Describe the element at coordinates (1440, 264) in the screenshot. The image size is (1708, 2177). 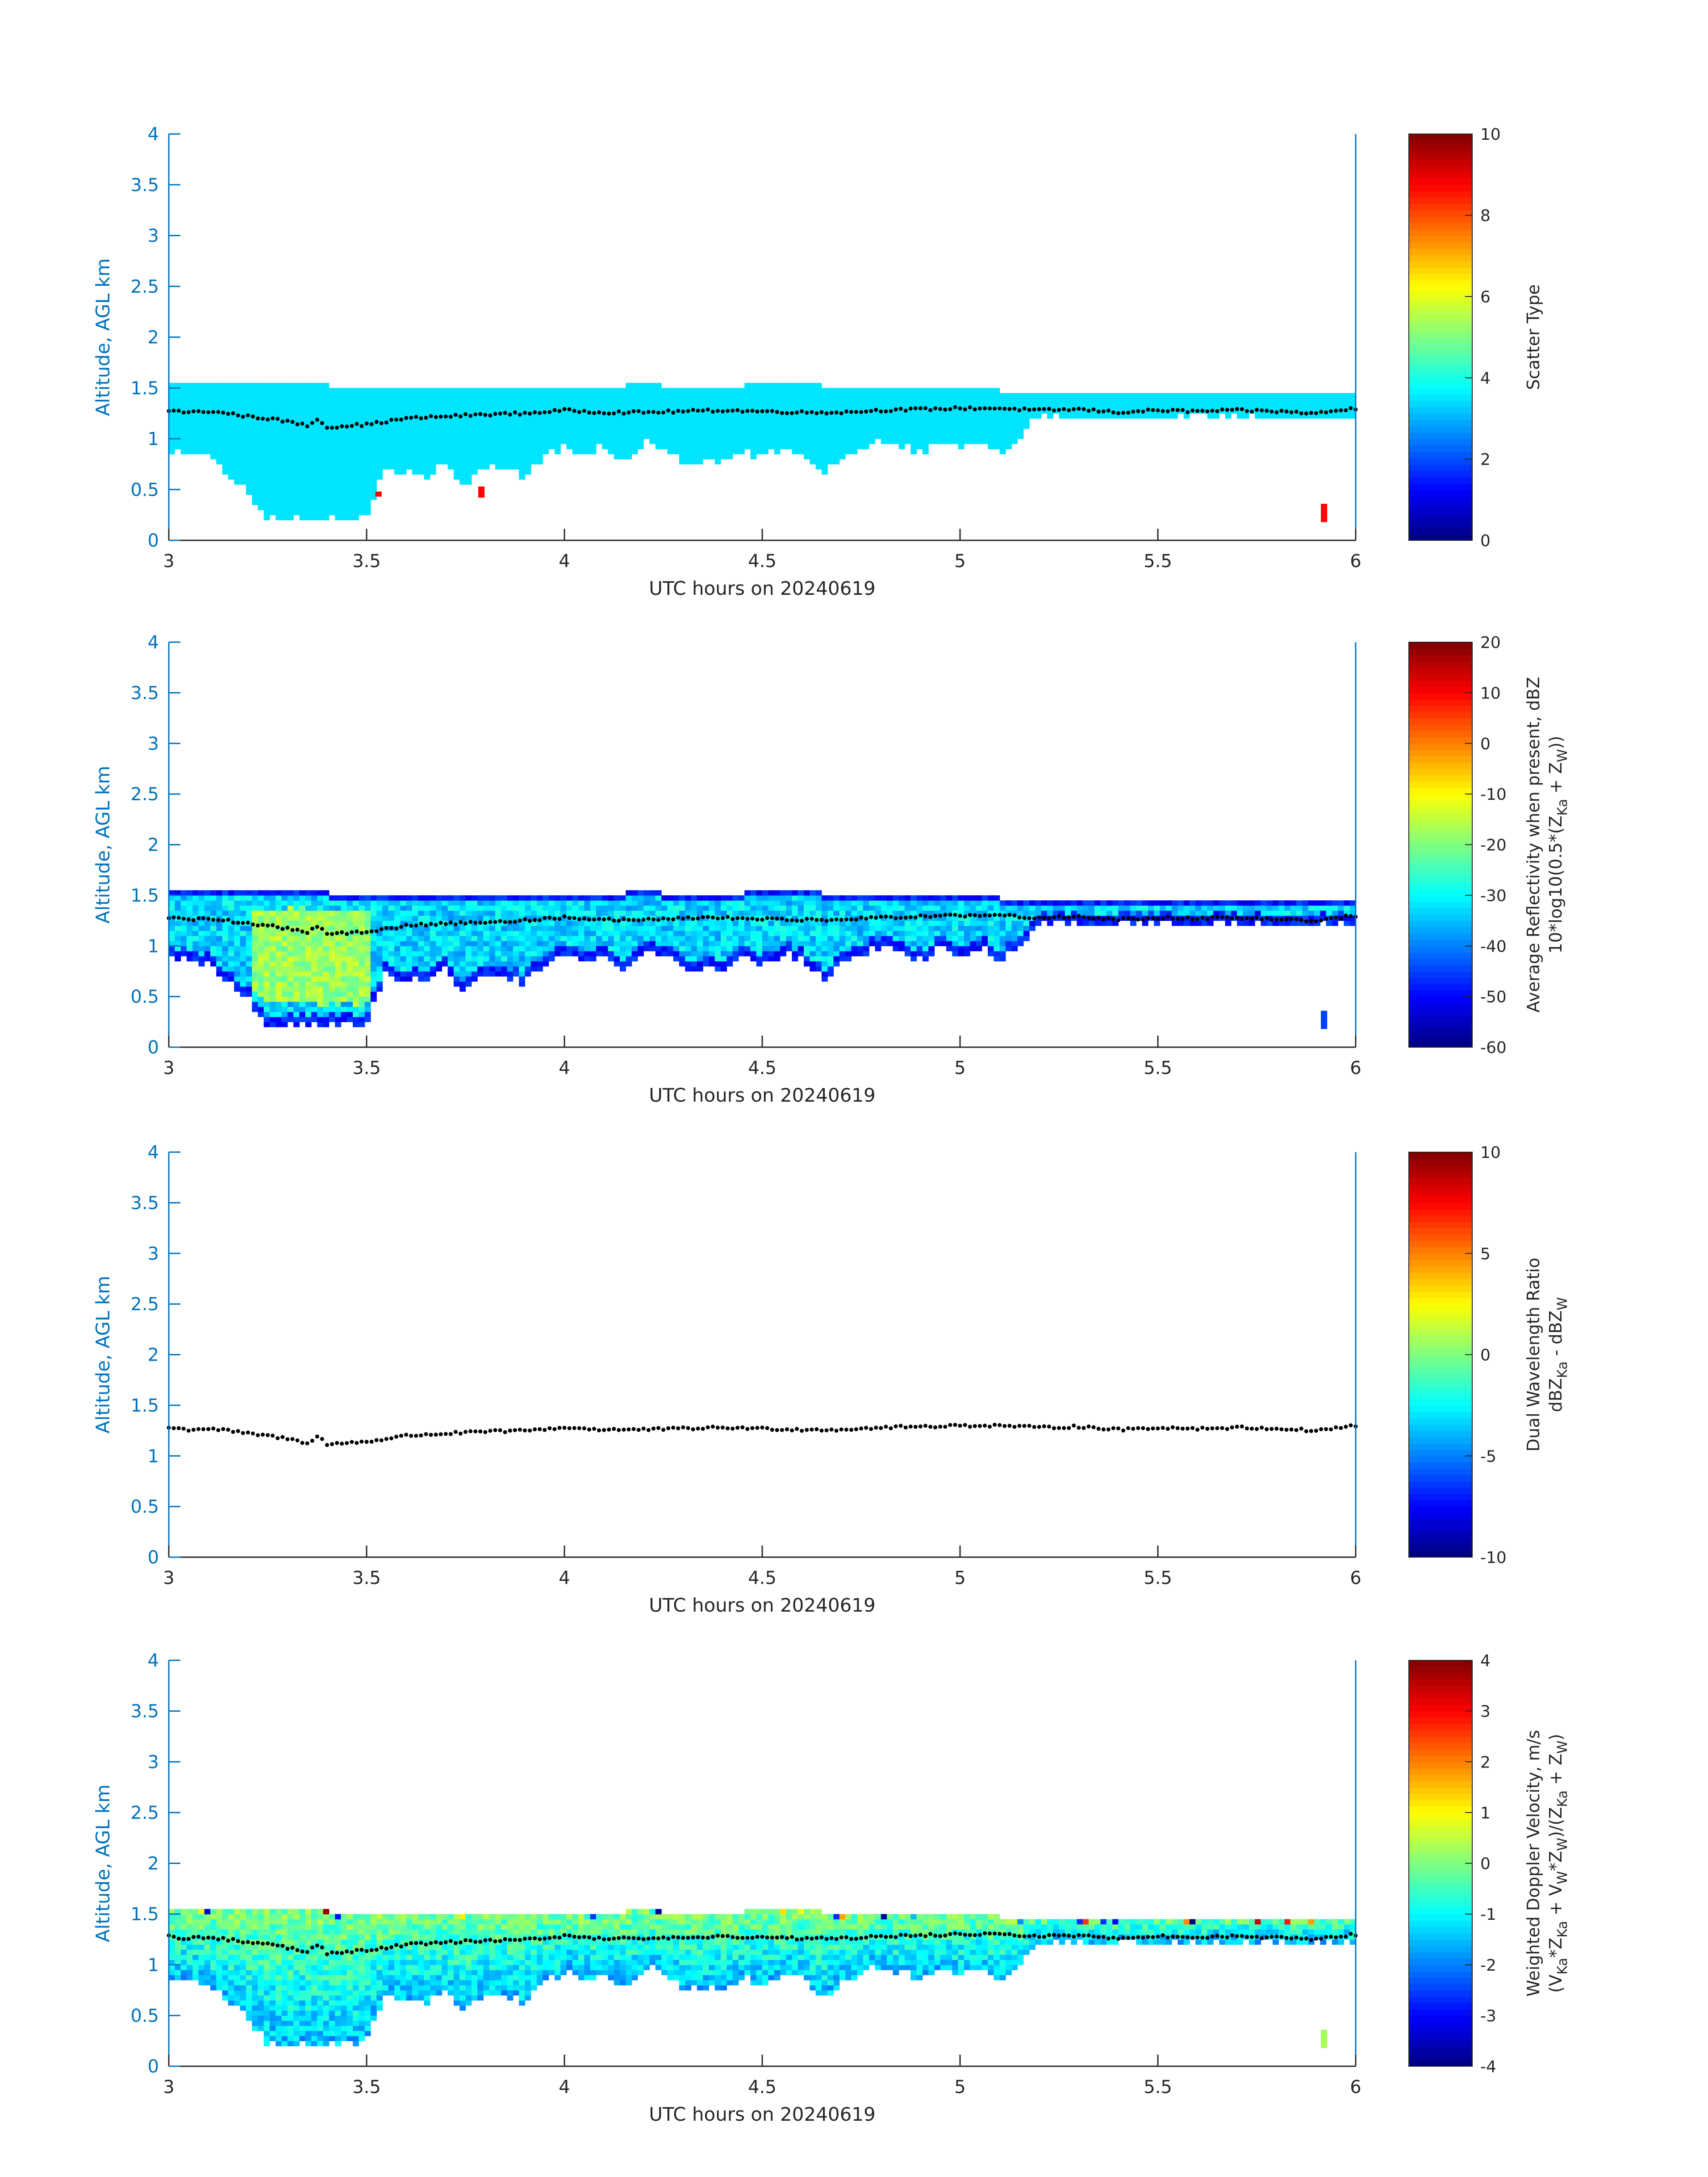
I see `colorbar-swatch` at that location.